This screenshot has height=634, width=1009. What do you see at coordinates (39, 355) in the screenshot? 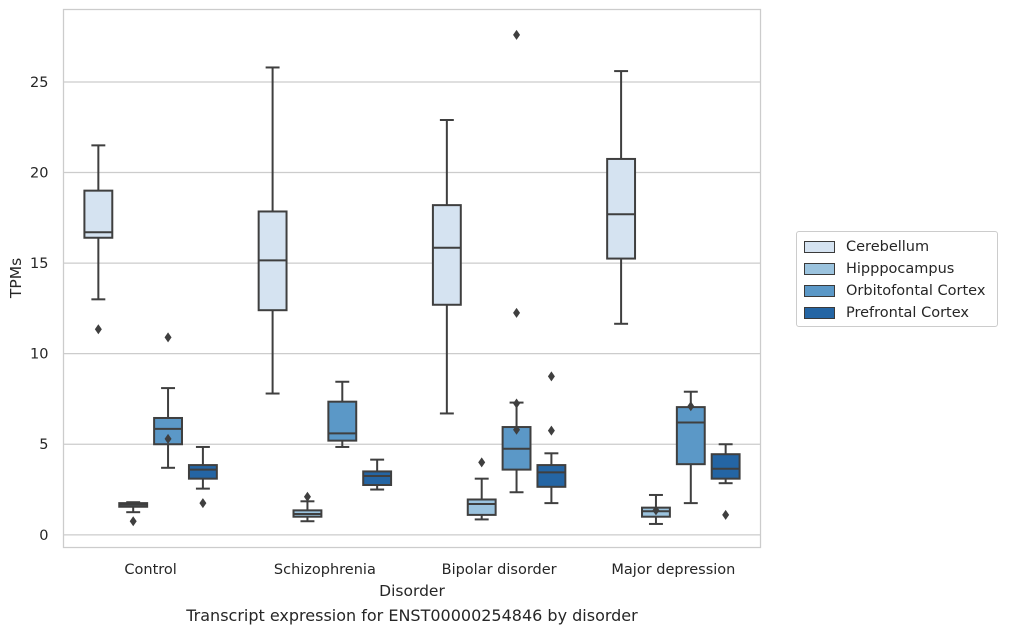
I see `y-tick-label: 10` at bounding box center [39, 355].